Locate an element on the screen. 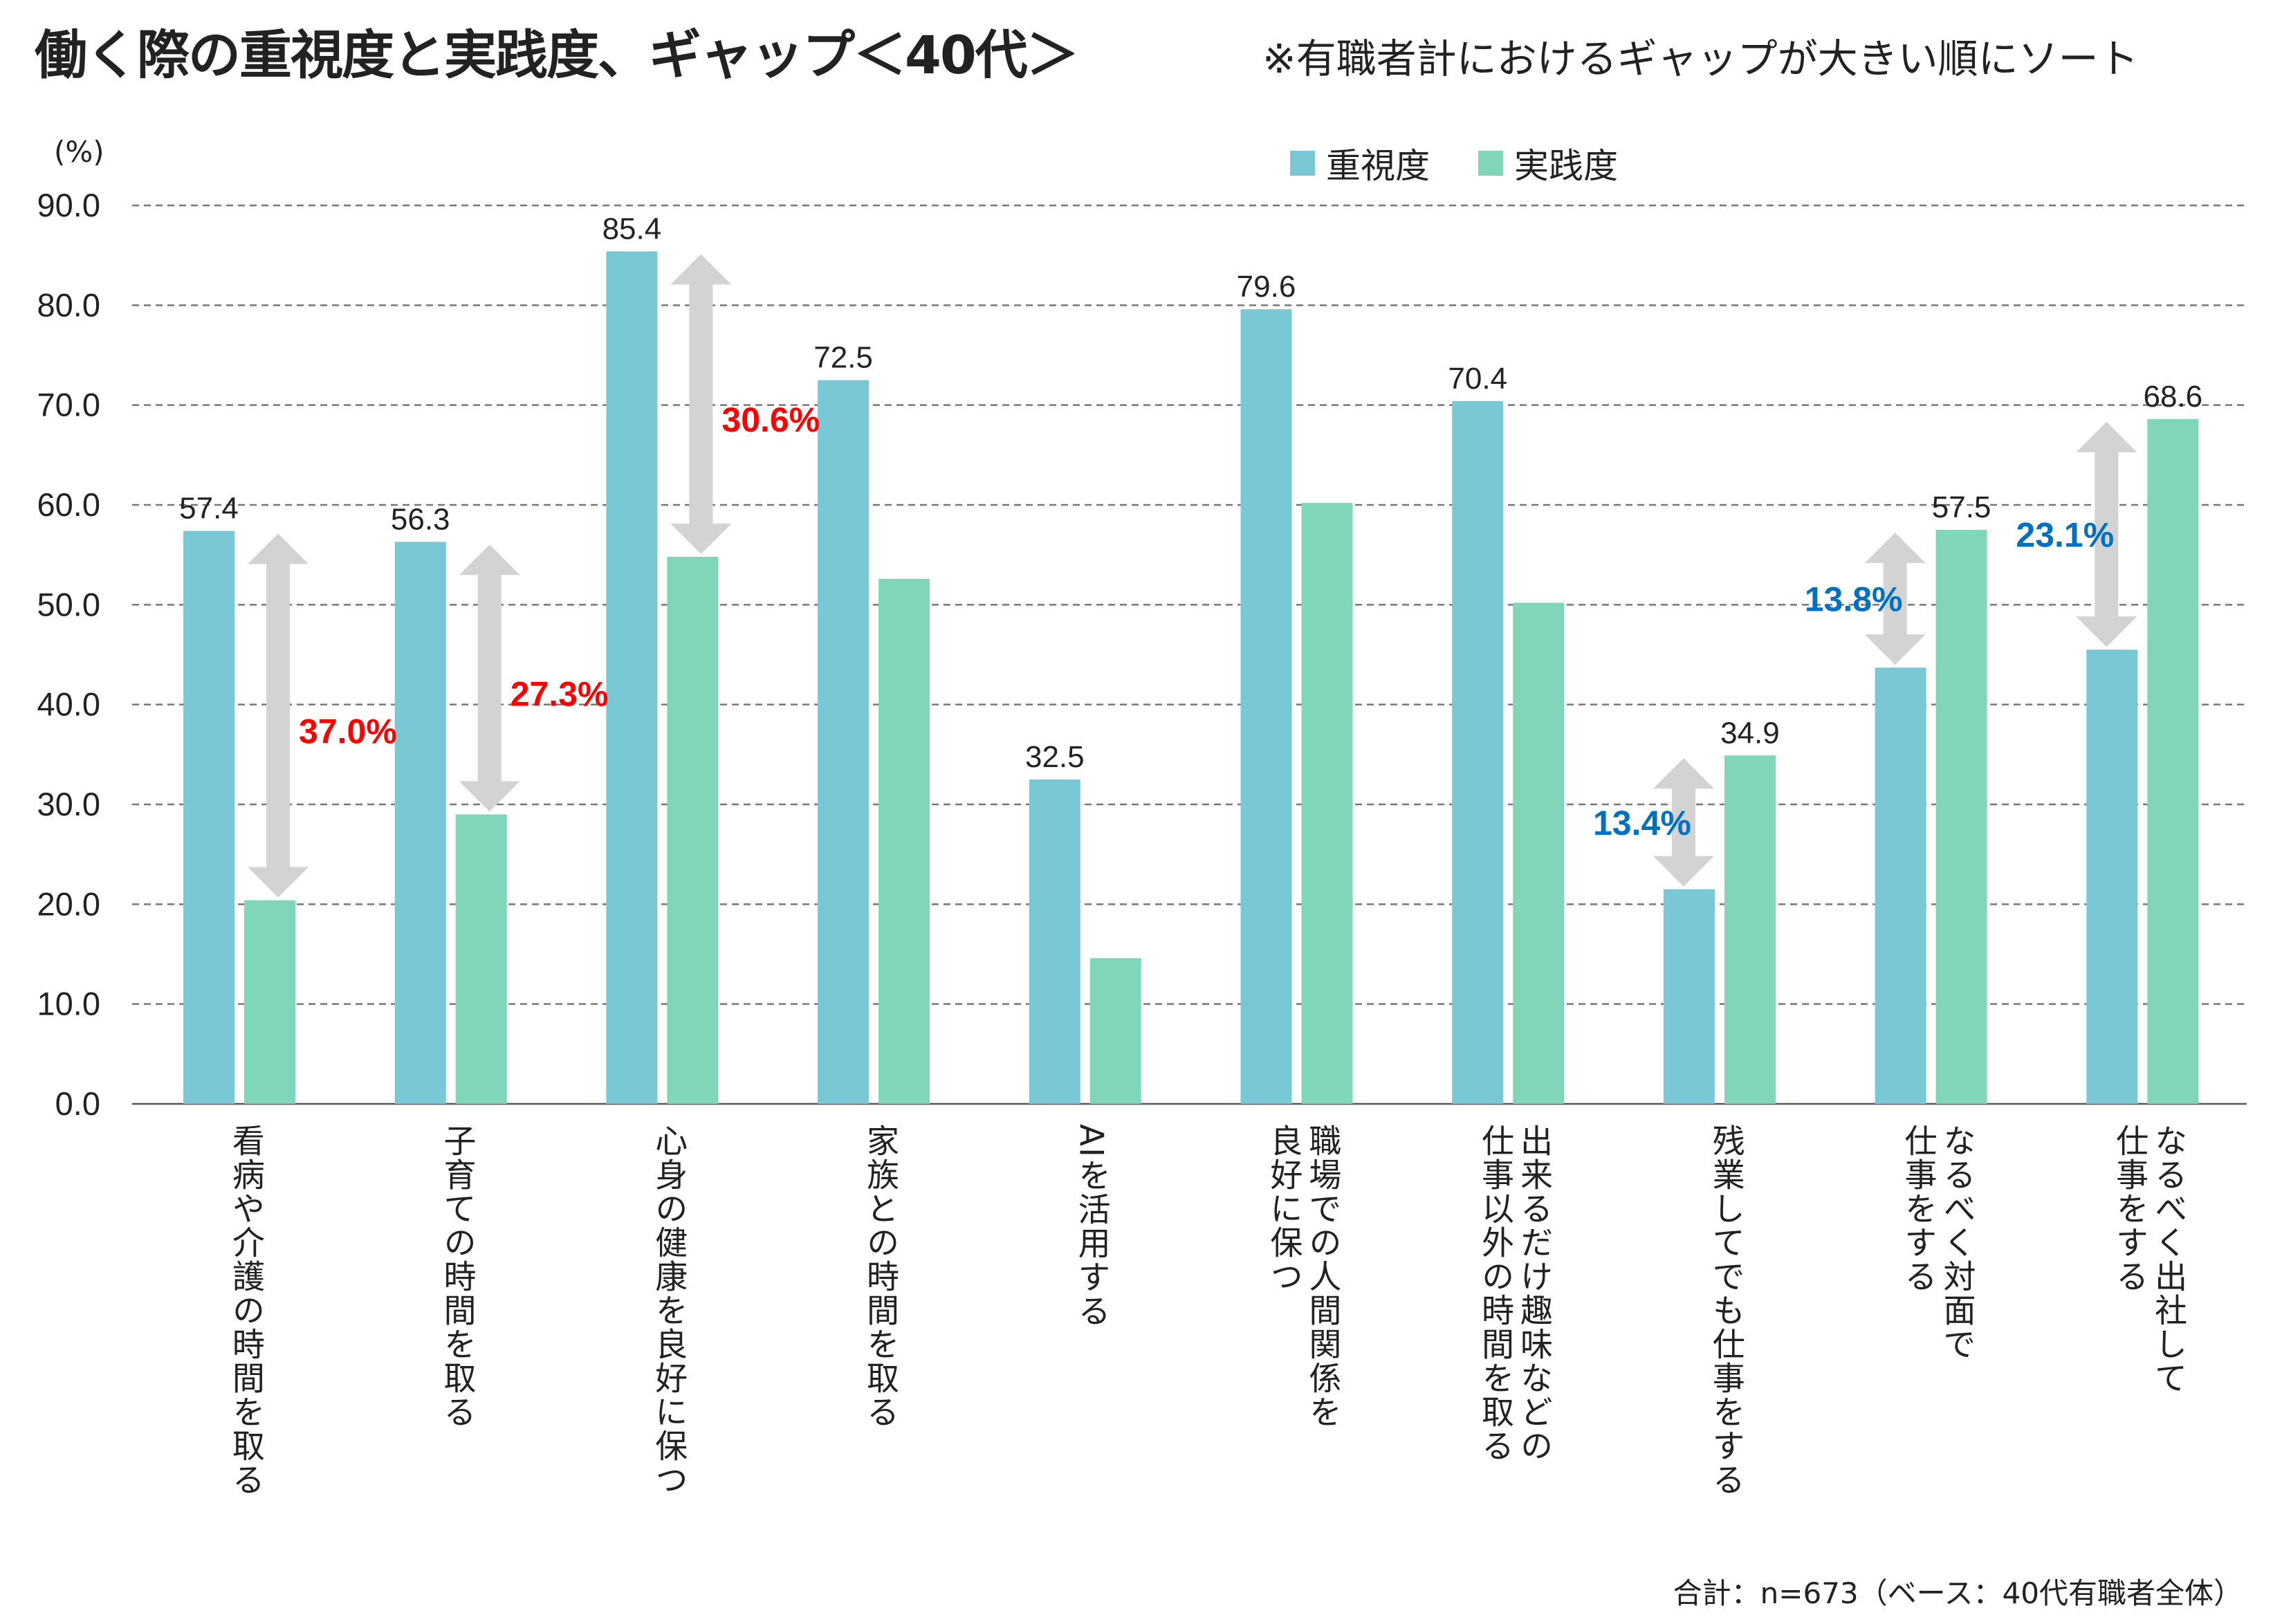 The image size is (2291, 1624). y-tick-label: 50.0 is located at coordinates (68, 604).